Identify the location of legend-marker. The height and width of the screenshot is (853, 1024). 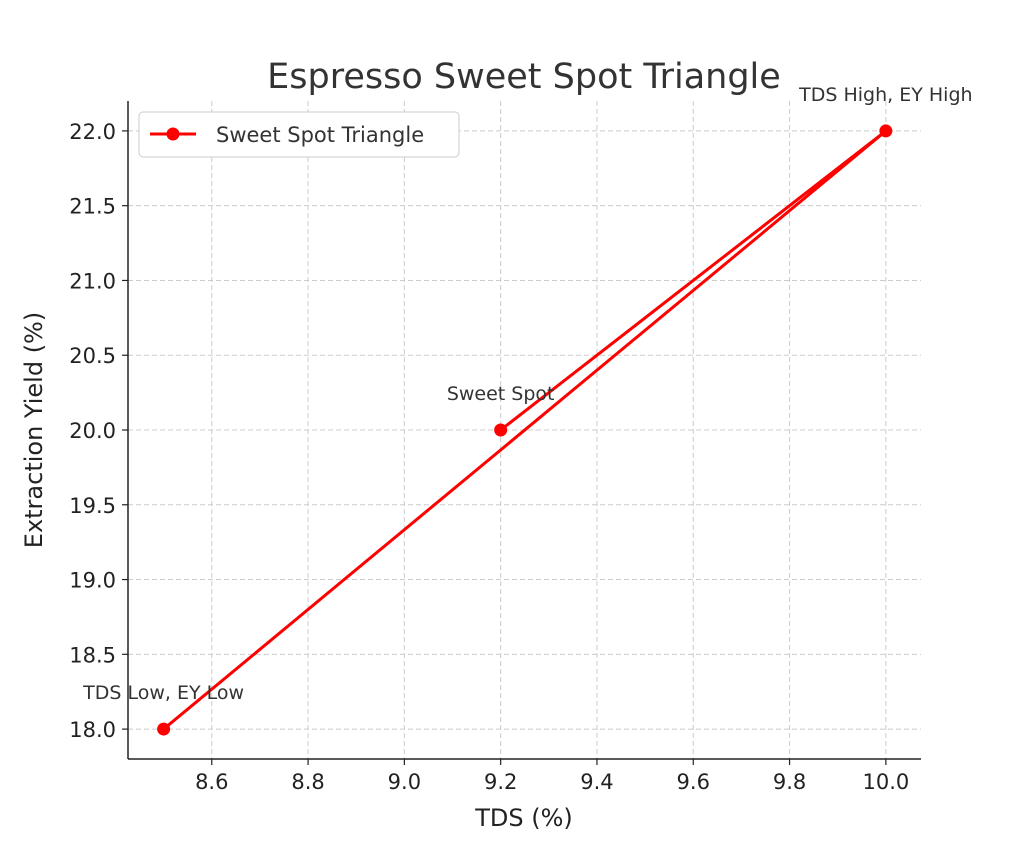
(173, 134).